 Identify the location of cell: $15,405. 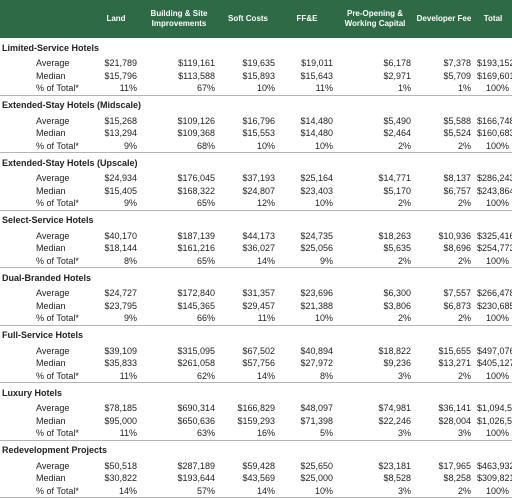
(120, 190).